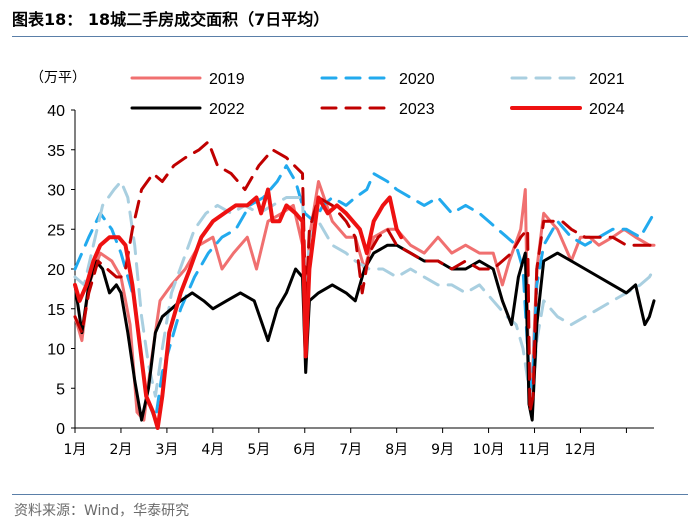 This screenshot has height=529, width=700. Describe the element at coordinates (120, 450) in the screenshot. I see `x-tick-label: 2月` at that location.